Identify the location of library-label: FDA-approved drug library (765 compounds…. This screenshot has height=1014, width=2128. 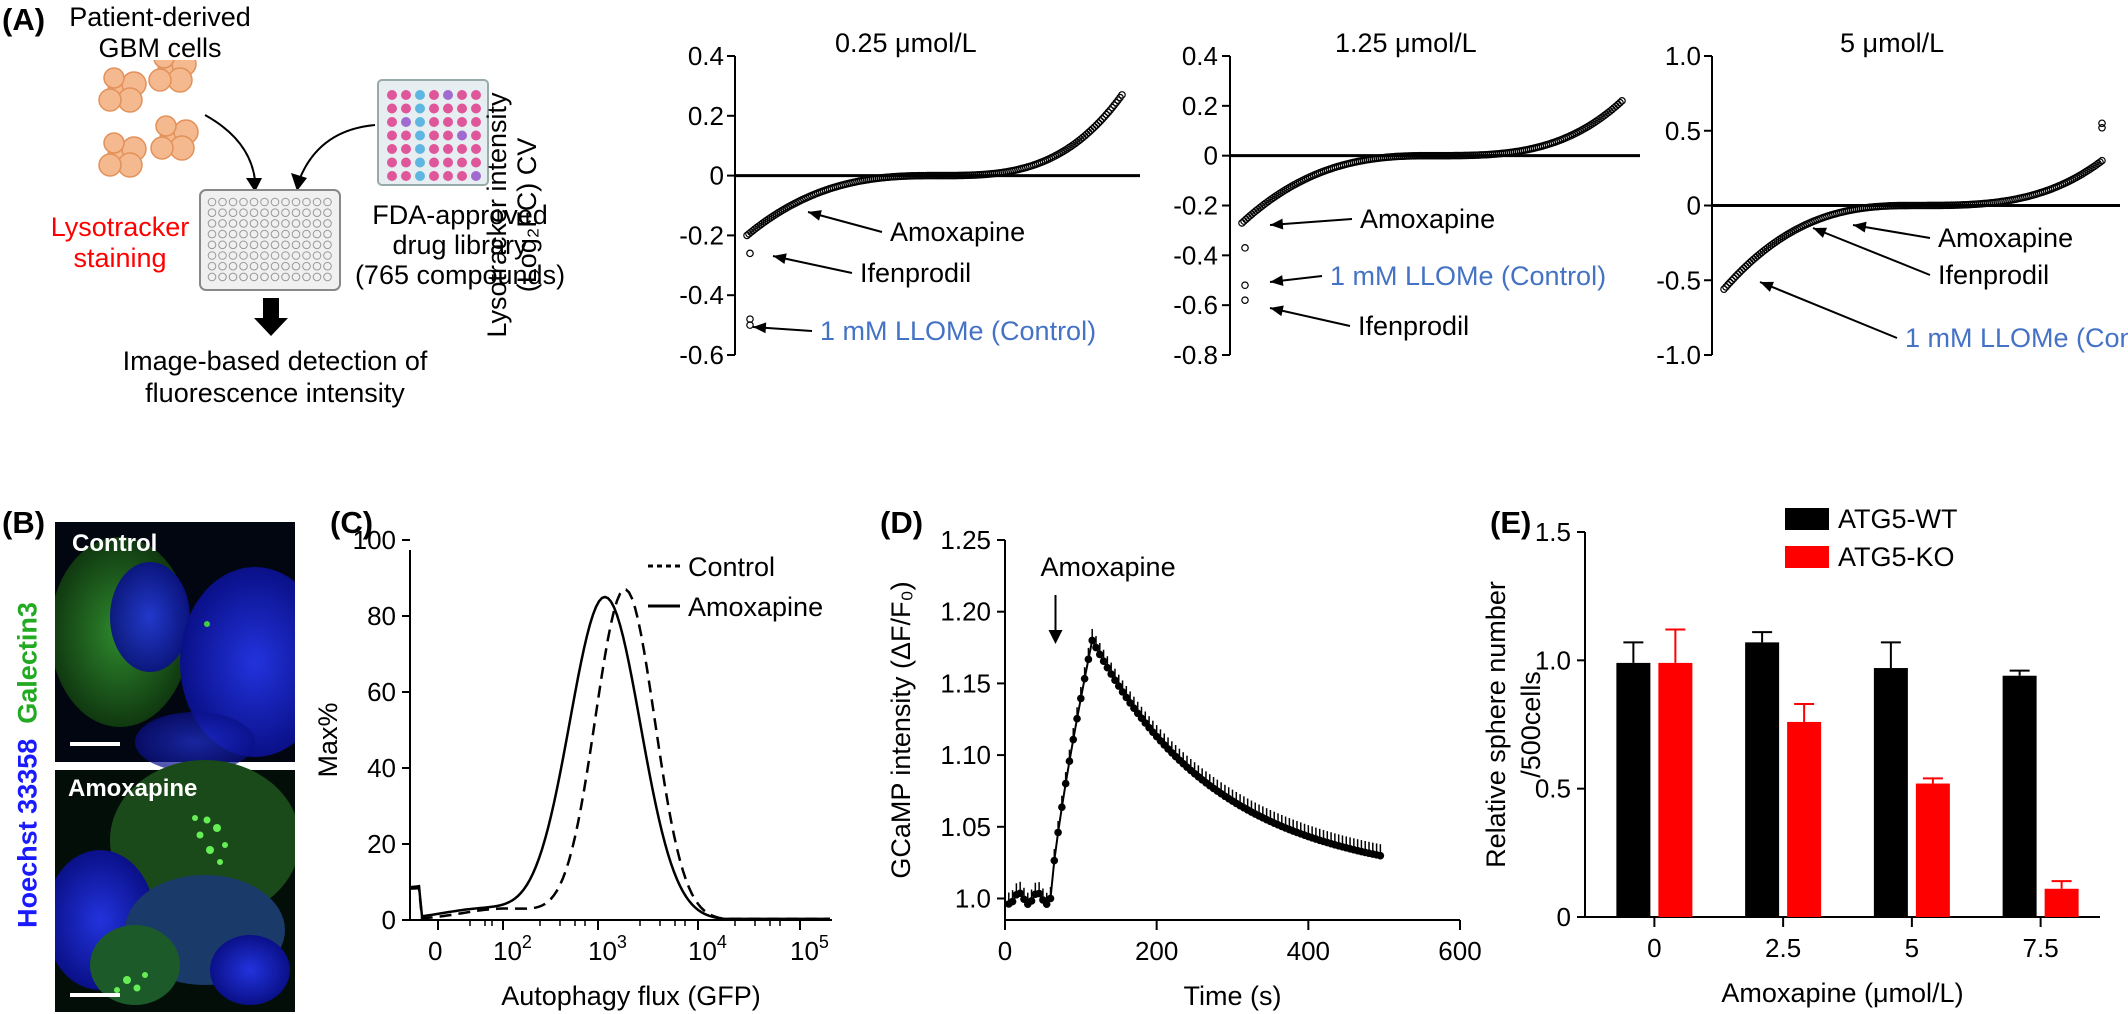
(460, 245).